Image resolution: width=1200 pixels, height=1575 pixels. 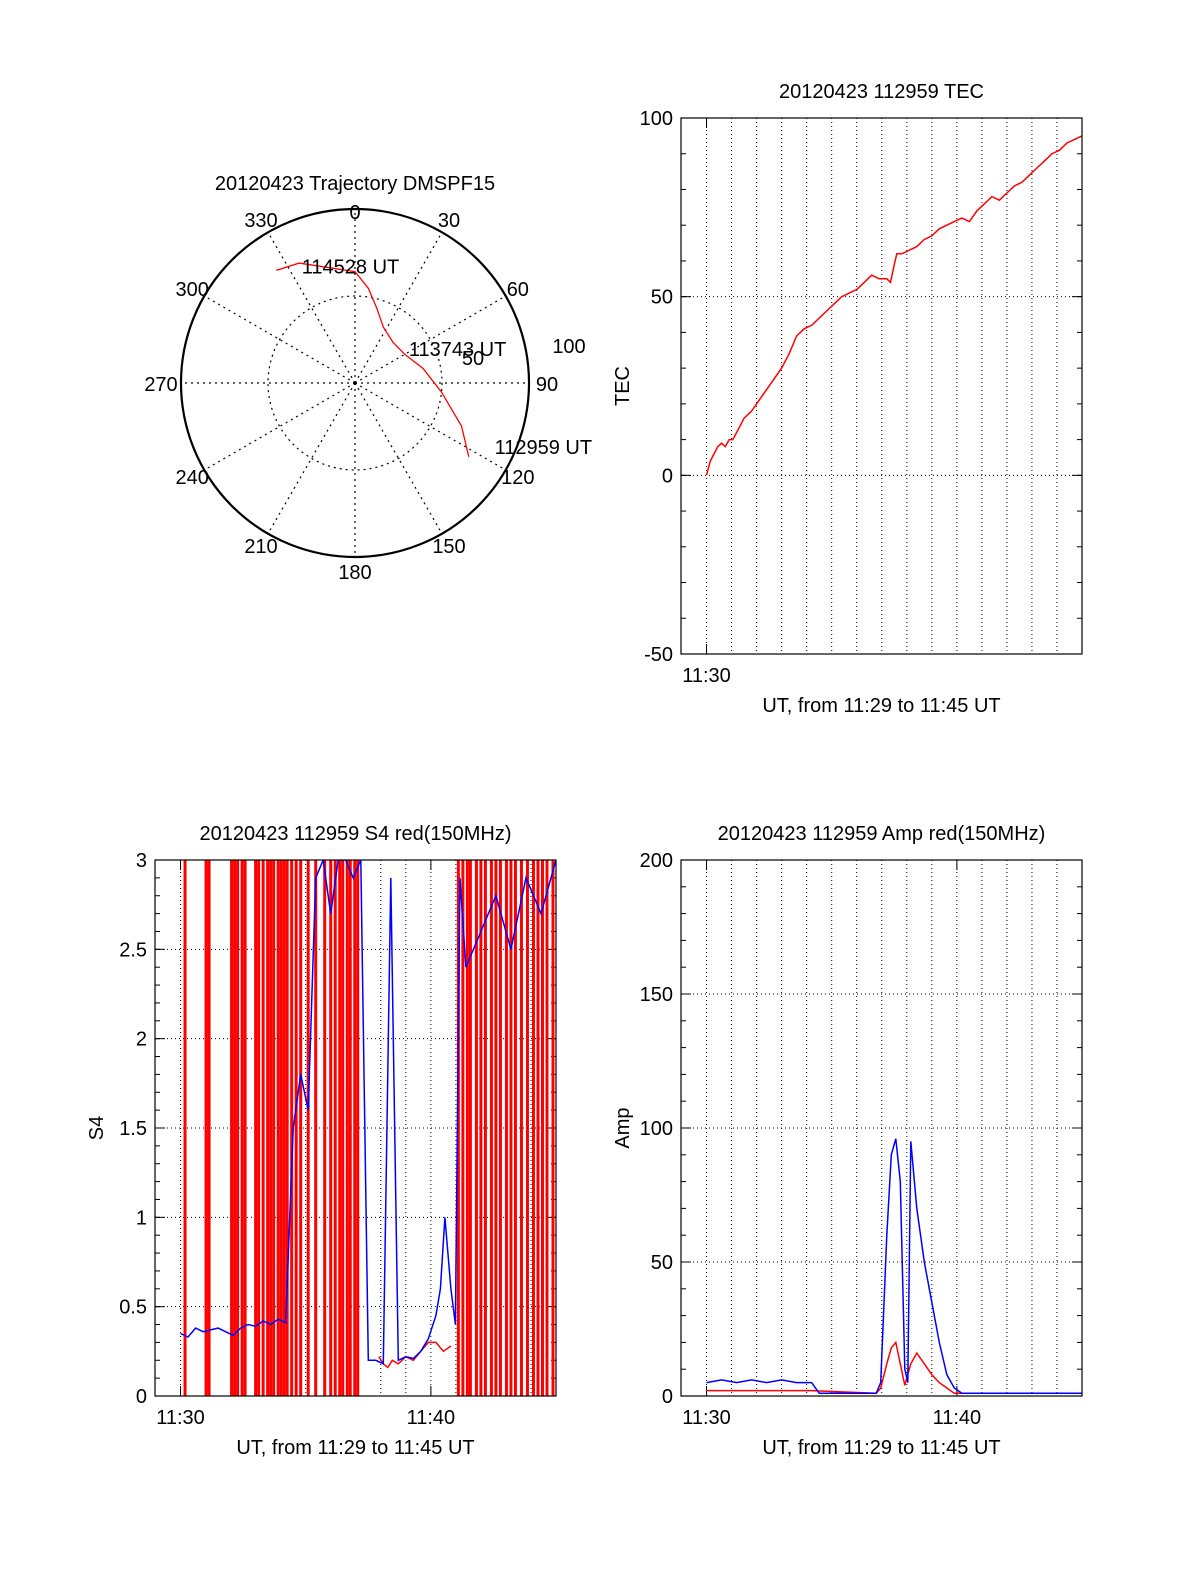 What do you see at coordinates (354, 573) in the screenshot?
I see `angle-tick-label: 180` at bounding box center [354, 573].